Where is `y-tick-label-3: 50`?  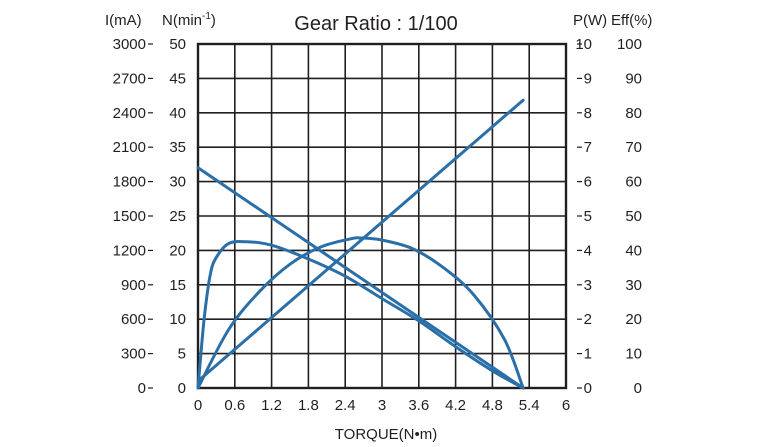 y-tick-label-3: 50 is located at coordinates (633, 216).